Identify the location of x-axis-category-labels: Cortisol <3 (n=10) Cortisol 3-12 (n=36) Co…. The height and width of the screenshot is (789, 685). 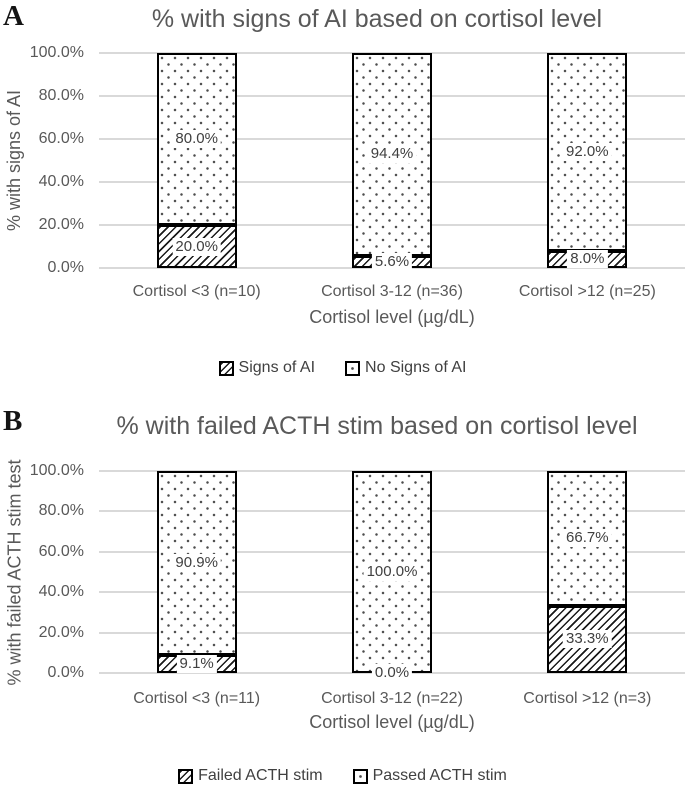
(392, 292).